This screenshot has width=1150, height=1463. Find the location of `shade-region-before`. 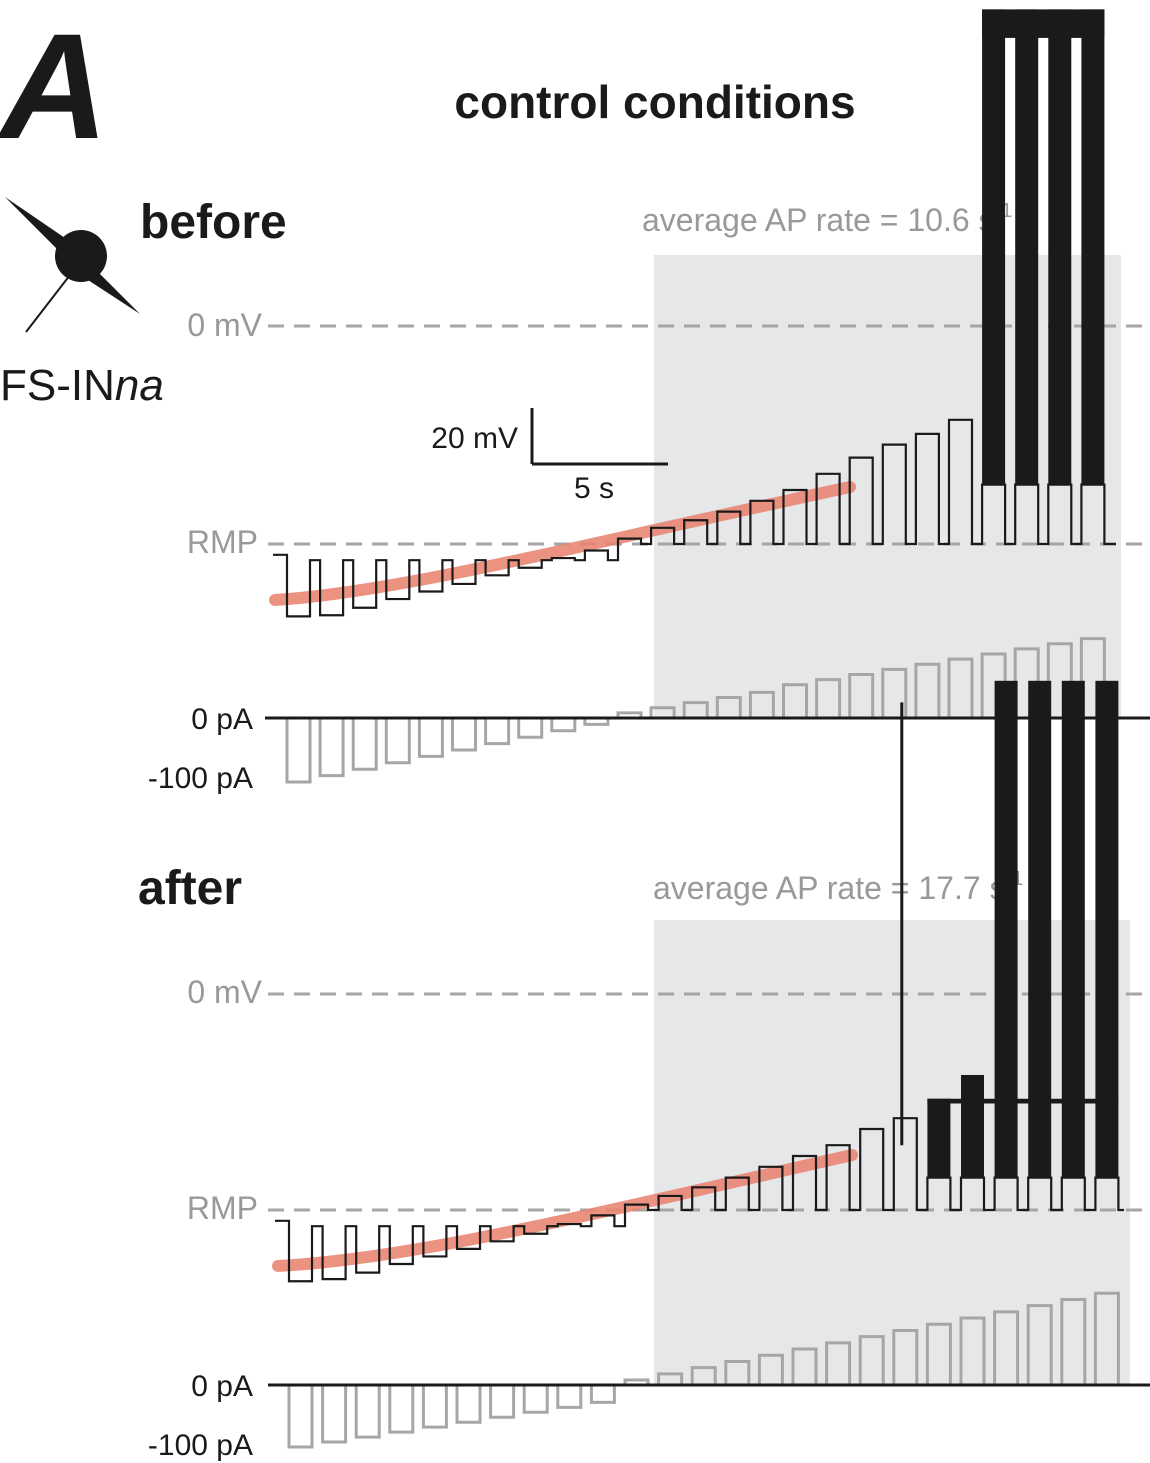

shade-region-before is located at coordinates (887, 486).